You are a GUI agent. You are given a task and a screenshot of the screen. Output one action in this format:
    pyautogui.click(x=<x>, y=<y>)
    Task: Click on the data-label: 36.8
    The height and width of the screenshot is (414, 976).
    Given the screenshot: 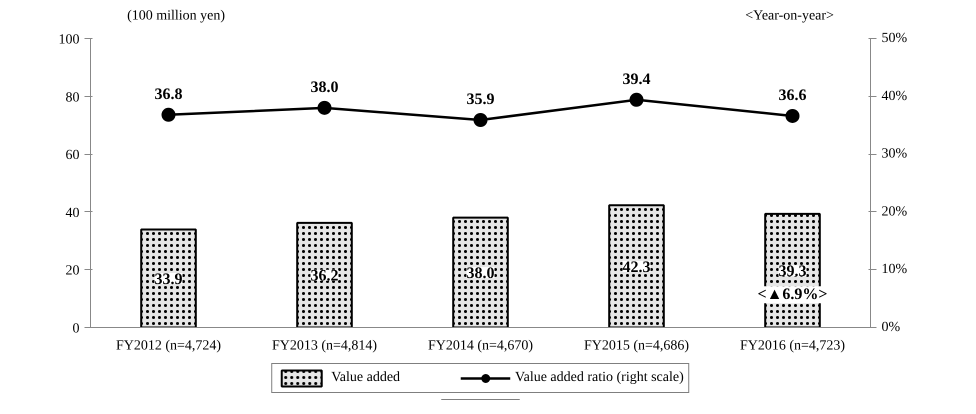 What is the action you would take?
    pyautogui.click(x=168, y=94)
    